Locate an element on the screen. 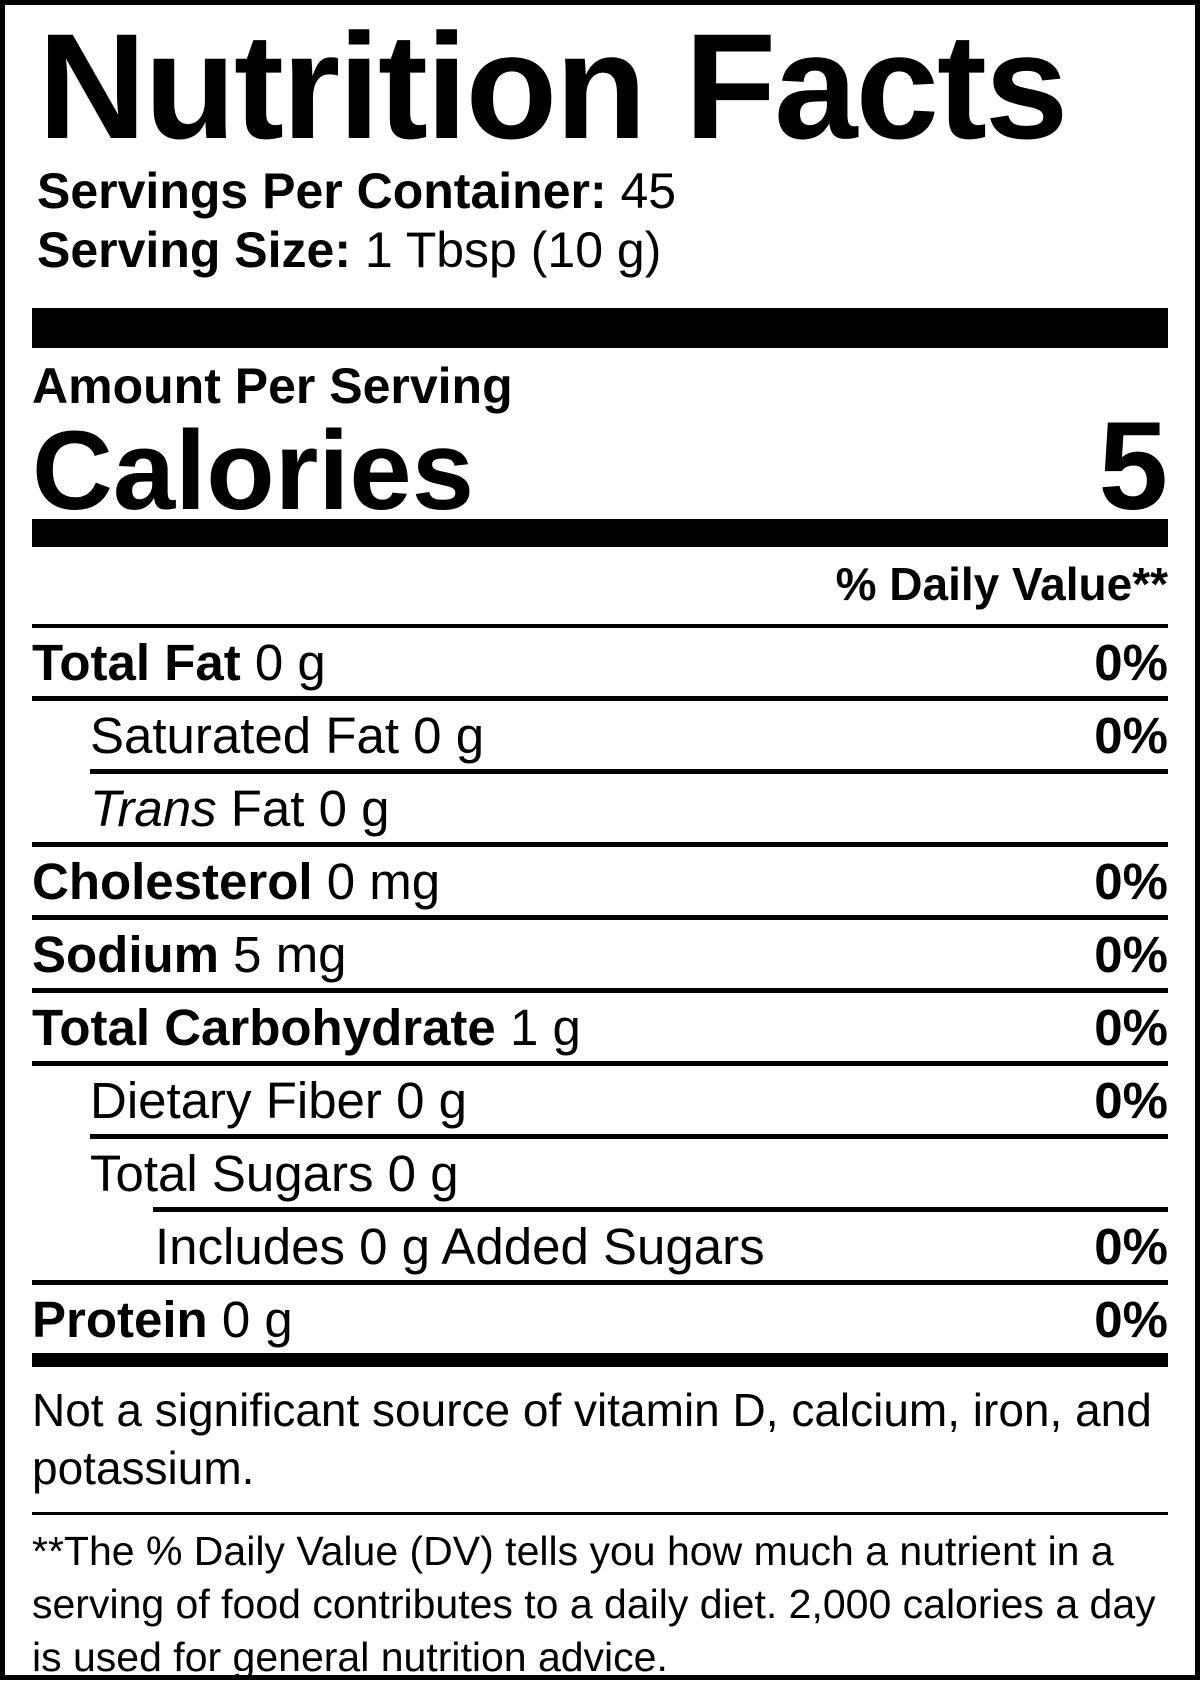 The image size is (1200, 1685). serving-size: Serving Size: 1 Tbsp (10 g) is located at coordinates (602, 250).